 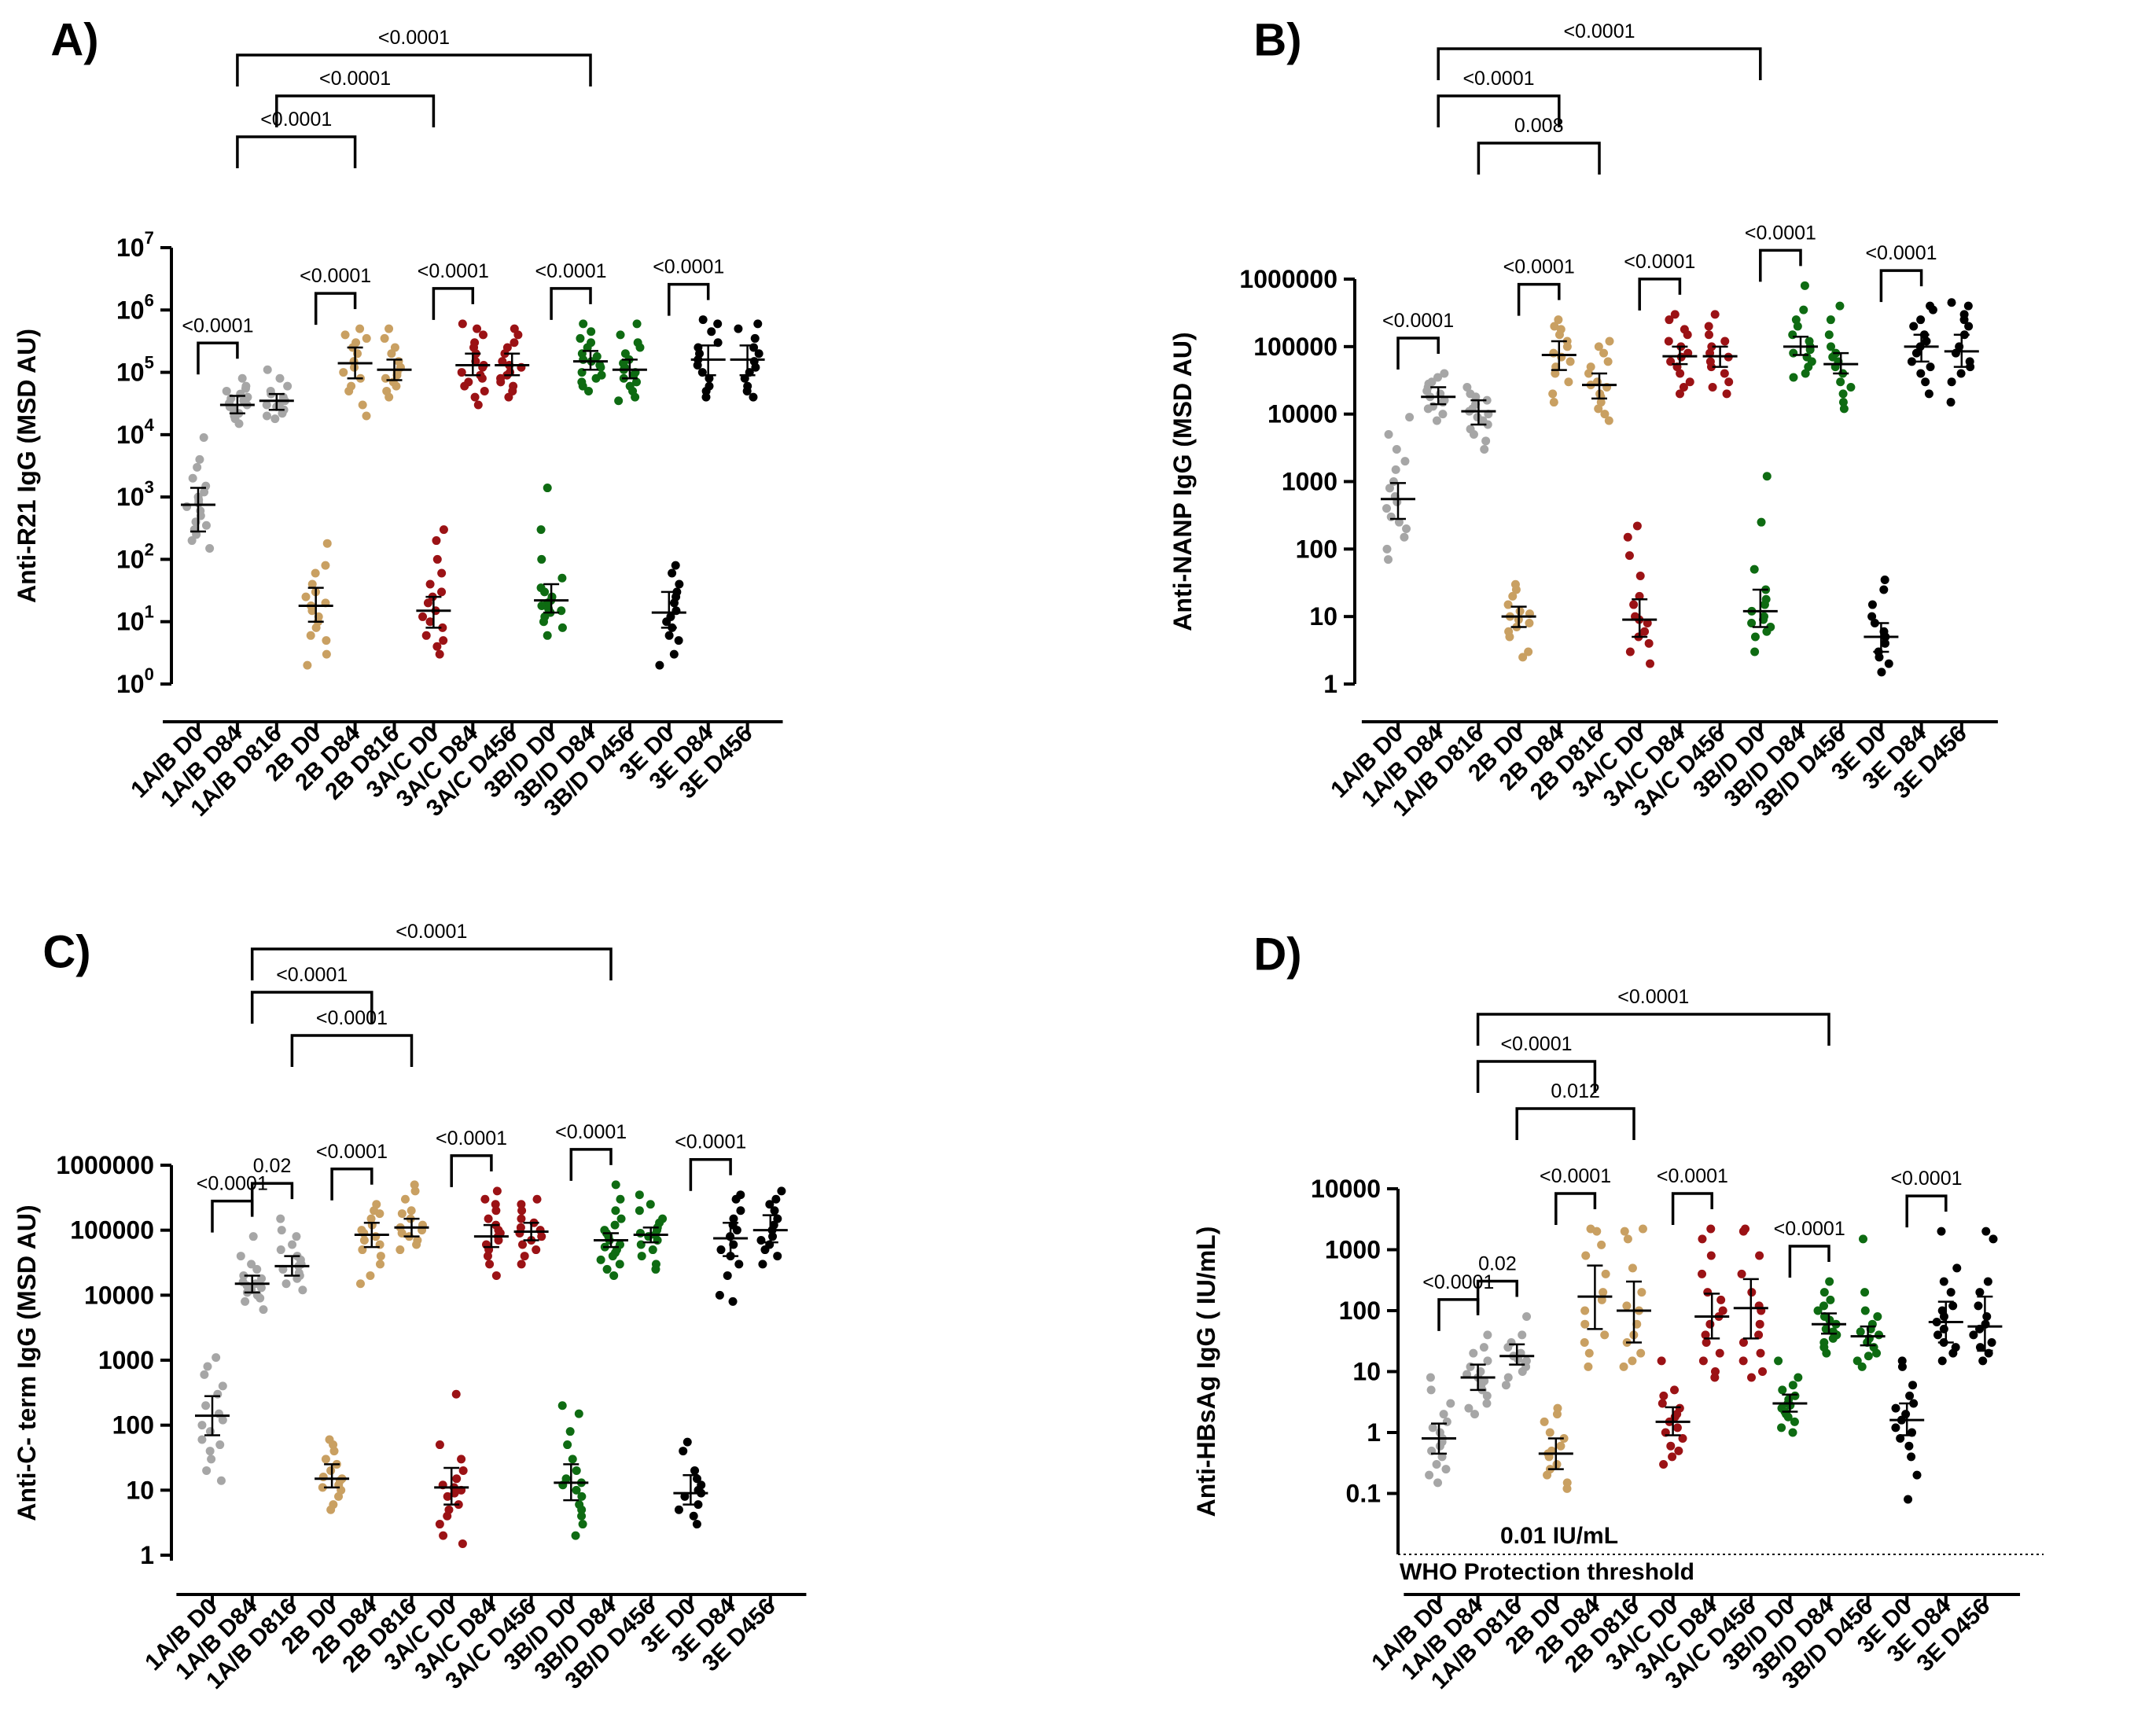 I want to click on series-3a-c-d84, so click(x=491, y=1233).